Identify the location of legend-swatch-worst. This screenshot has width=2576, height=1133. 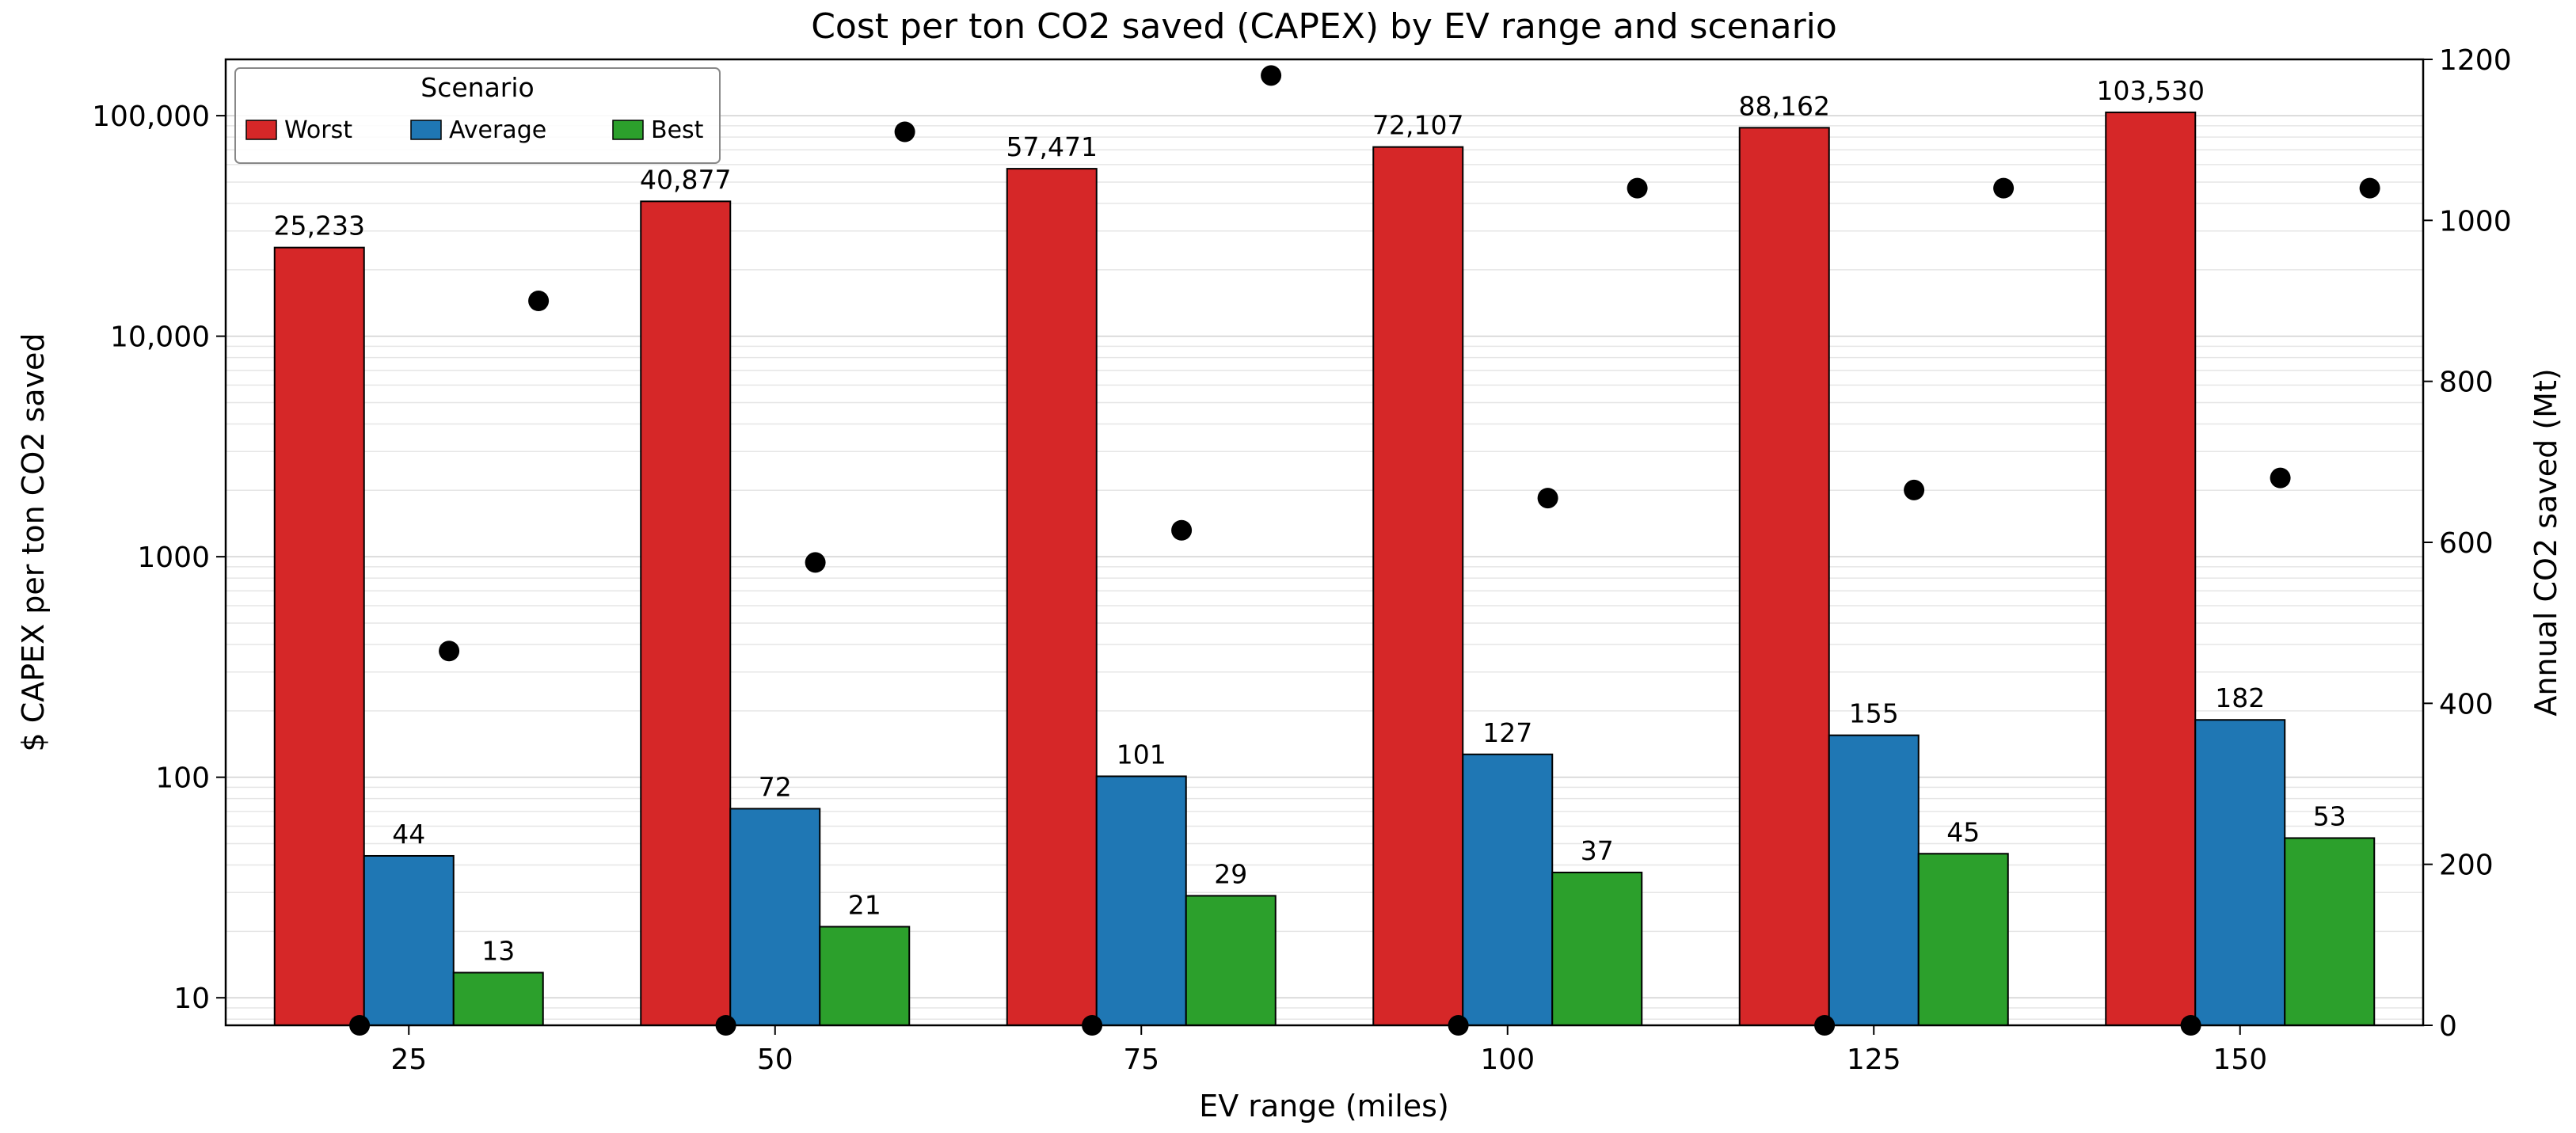
(261, 130).